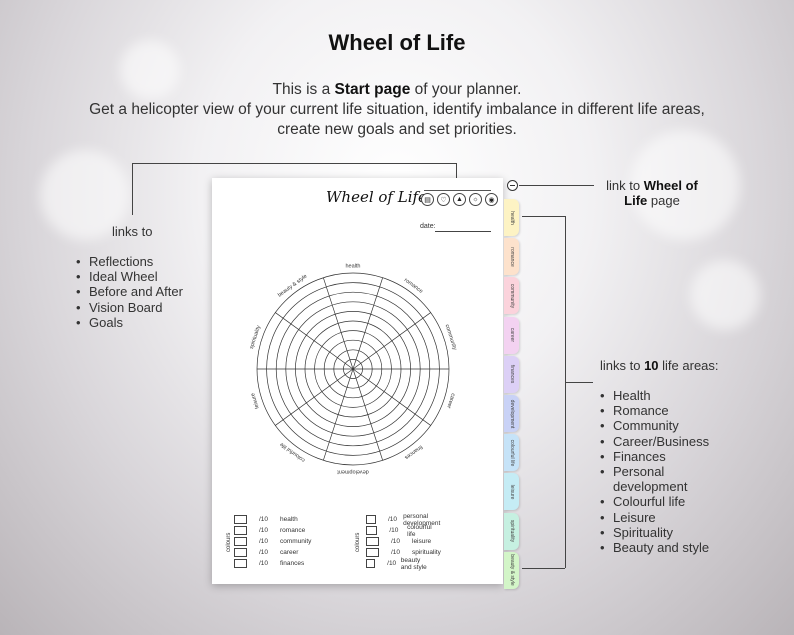 The height and width of the screenshot is (635, 794). Describe the element at coordinates (129, 276) in the screenshot. I see `list-item: Ideal Wheel` at that location.